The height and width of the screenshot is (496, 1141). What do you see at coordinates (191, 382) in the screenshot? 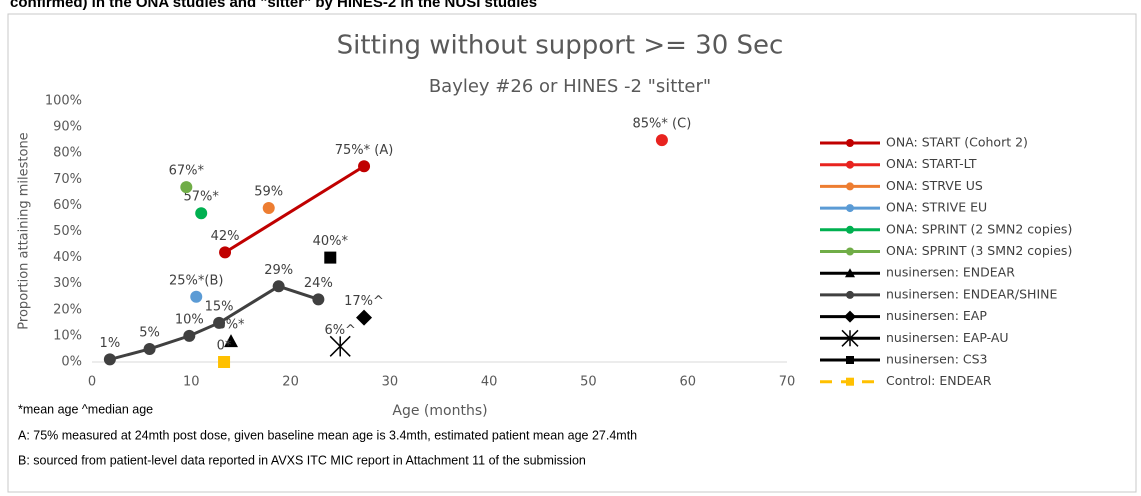
I see `x-tick-label: 10` at bounding box center [191, 382].